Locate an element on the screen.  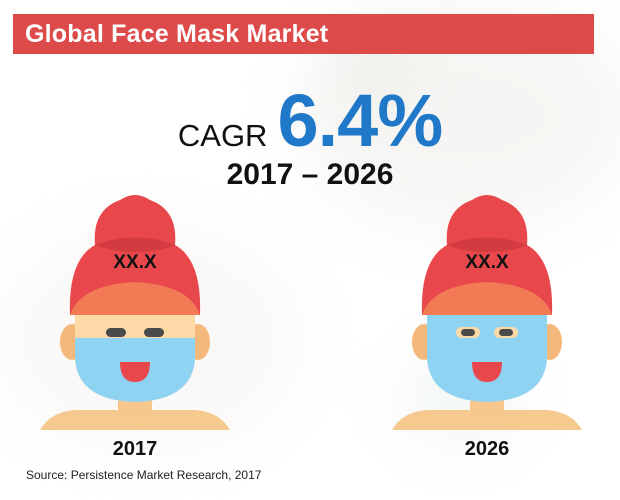
cagr-value: 6.4% is located at coordinates (360, 120).